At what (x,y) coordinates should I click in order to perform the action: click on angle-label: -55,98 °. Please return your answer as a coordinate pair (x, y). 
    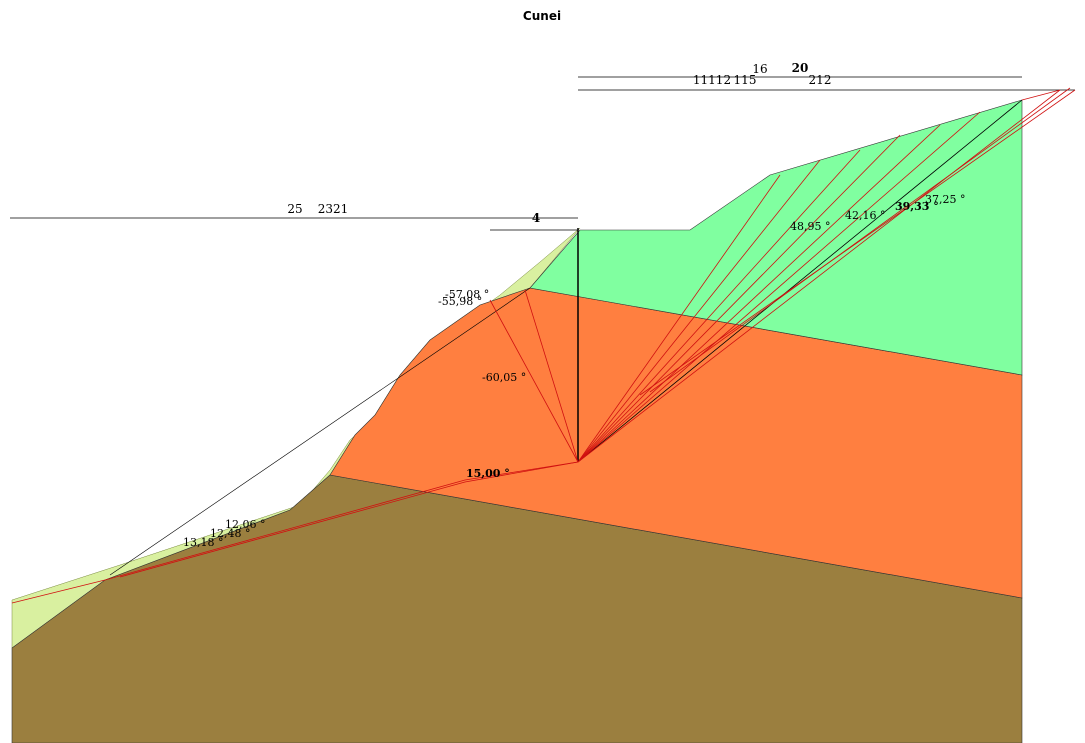
    Looking at the image, I should click on (460, 301).